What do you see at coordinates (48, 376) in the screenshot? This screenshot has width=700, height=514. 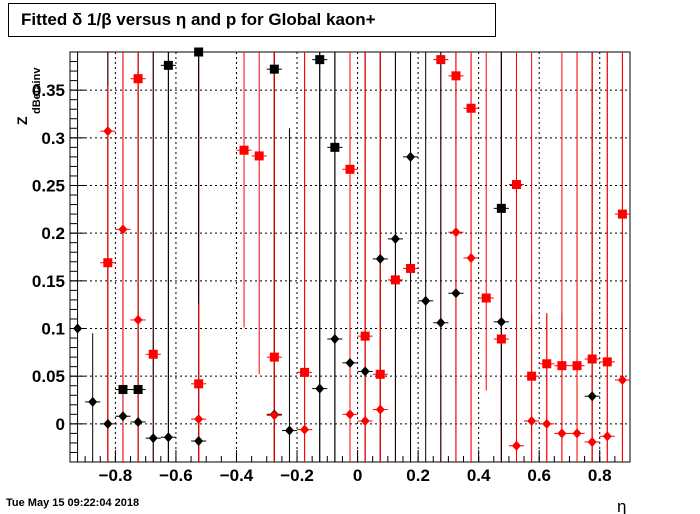 I see `y-tick-label: 0.05` at bounding box center [48, 376].